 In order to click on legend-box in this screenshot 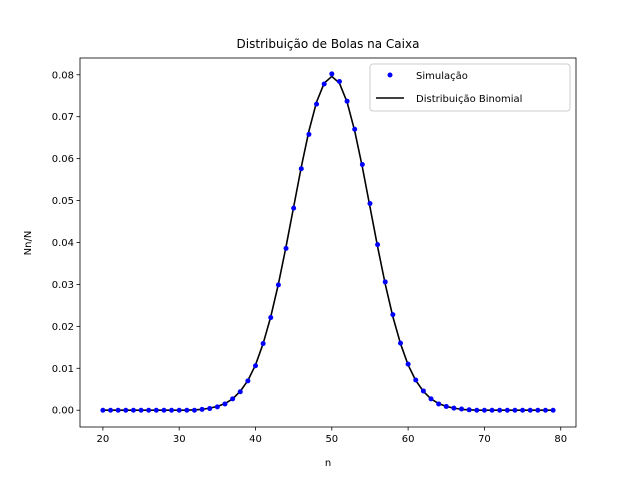, I will do `click(470, 87)`.